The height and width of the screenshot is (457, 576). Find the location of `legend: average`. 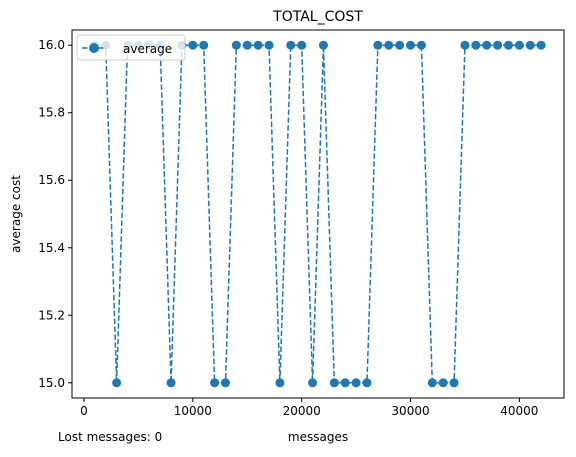

legend: average is located at coordinates (131, 47).